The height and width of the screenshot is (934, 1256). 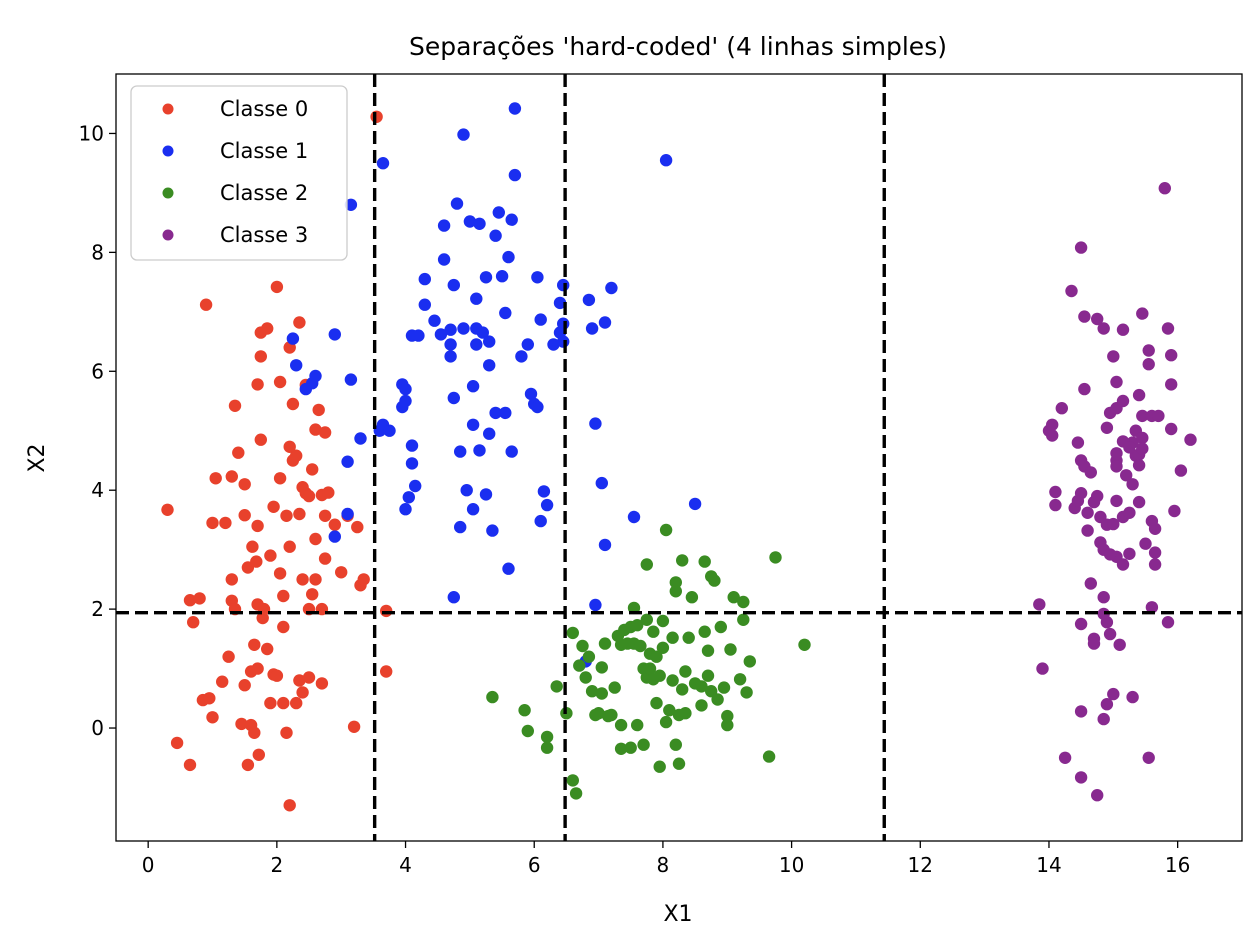 What do you see at coordinates (920, 865) in the screenshot?
I see `x-tick-label-12: 12` at bounding box center [920, 865].